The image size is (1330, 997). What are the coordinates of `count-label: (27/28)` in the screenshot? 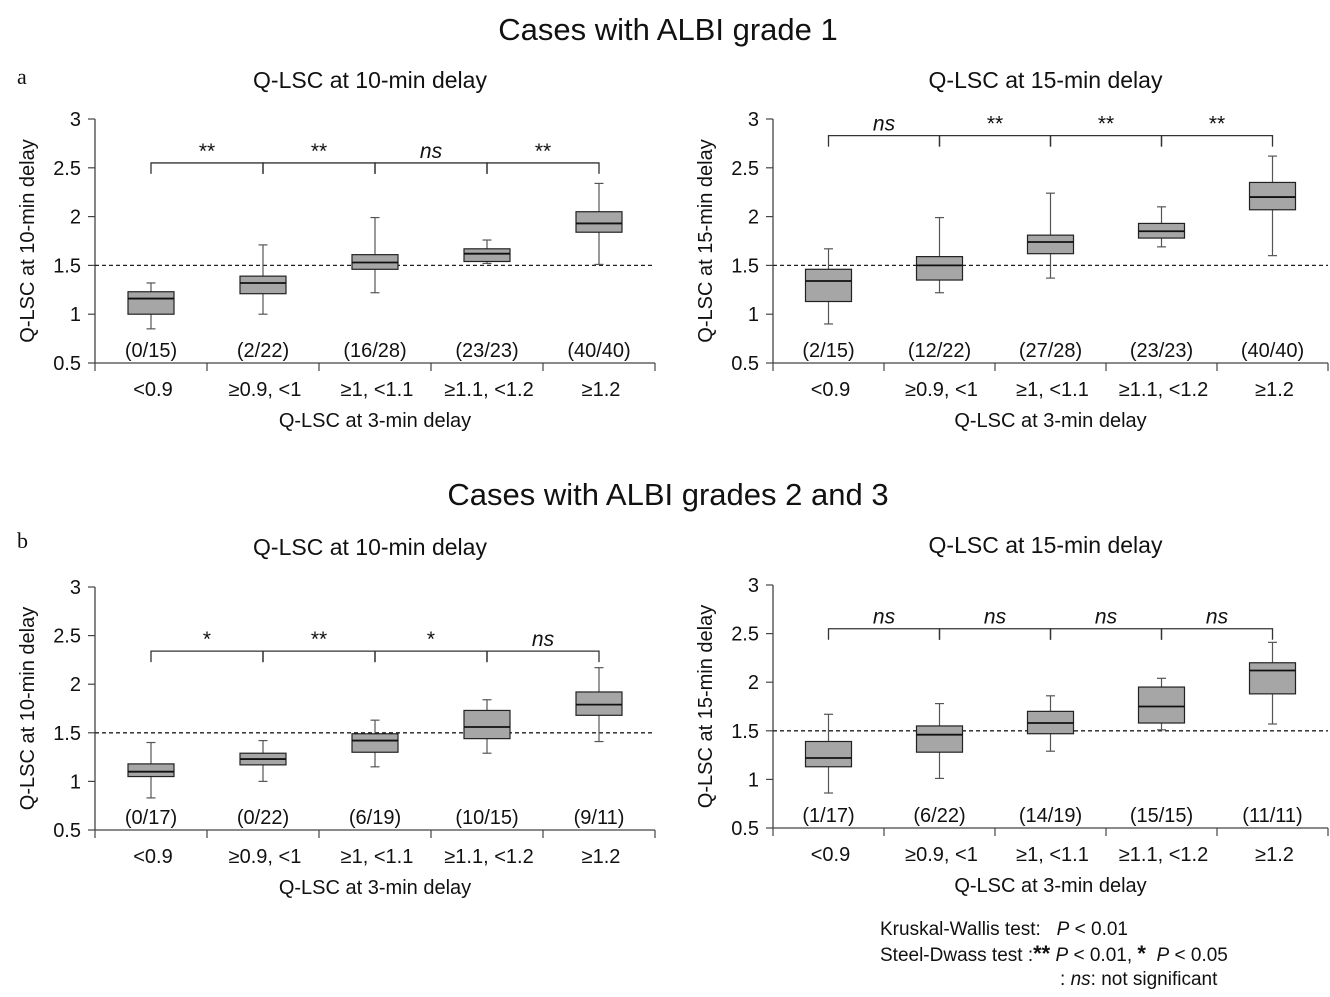 It's located at (1050, 351).